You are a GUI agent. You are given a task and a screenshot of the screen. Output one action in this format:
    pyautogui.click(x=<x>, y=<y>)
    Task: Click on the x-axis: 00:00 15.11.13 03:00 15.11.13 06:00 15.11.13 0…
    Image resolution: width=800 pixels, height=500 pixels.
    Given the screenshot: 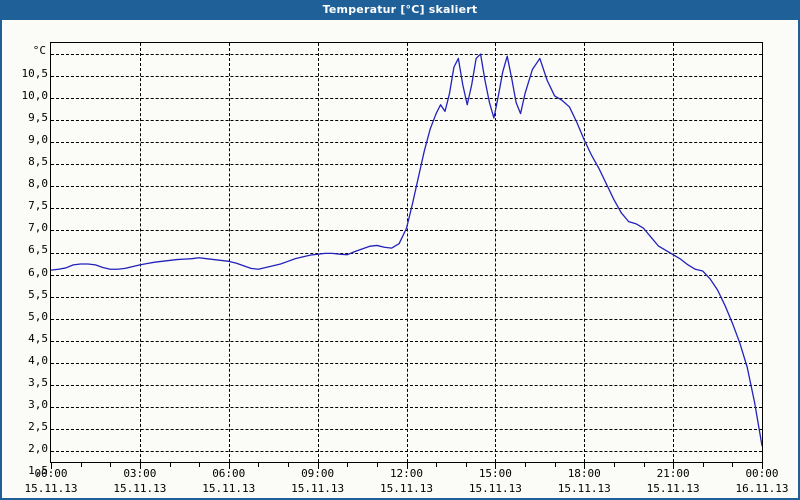 What is the action you would take?
    pyautogui.click(x=400, y=482)
    